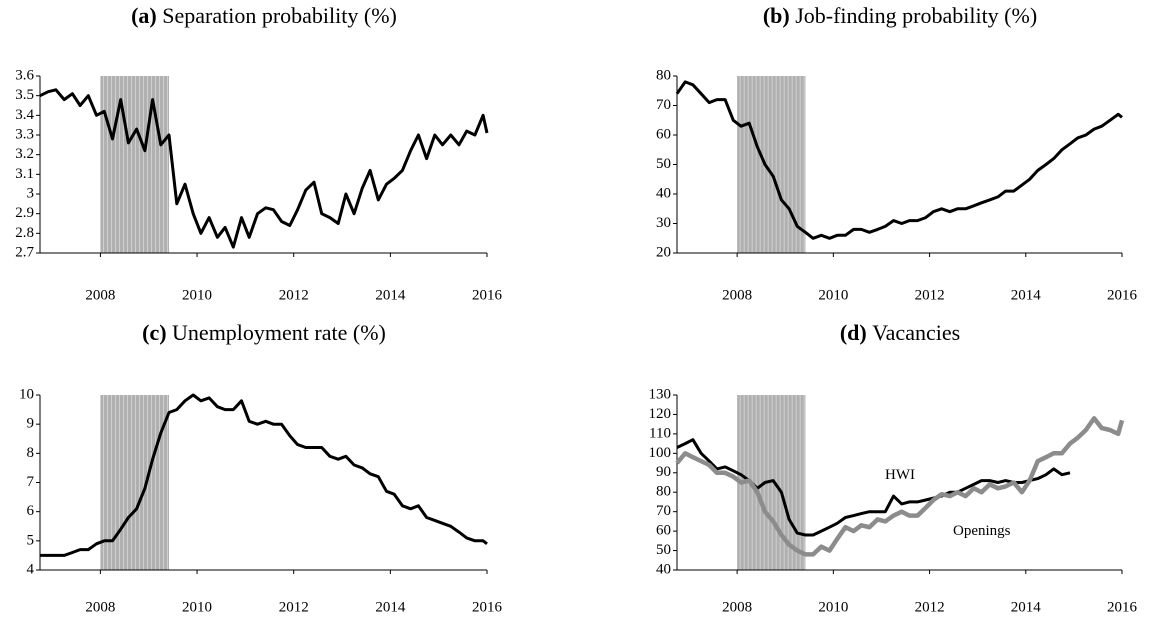 The width and height of the screenshot is (1150, 624). Describe the element at coordinates (663, 252) in the screenshot. I see `y-tick-label: 20` at that location.